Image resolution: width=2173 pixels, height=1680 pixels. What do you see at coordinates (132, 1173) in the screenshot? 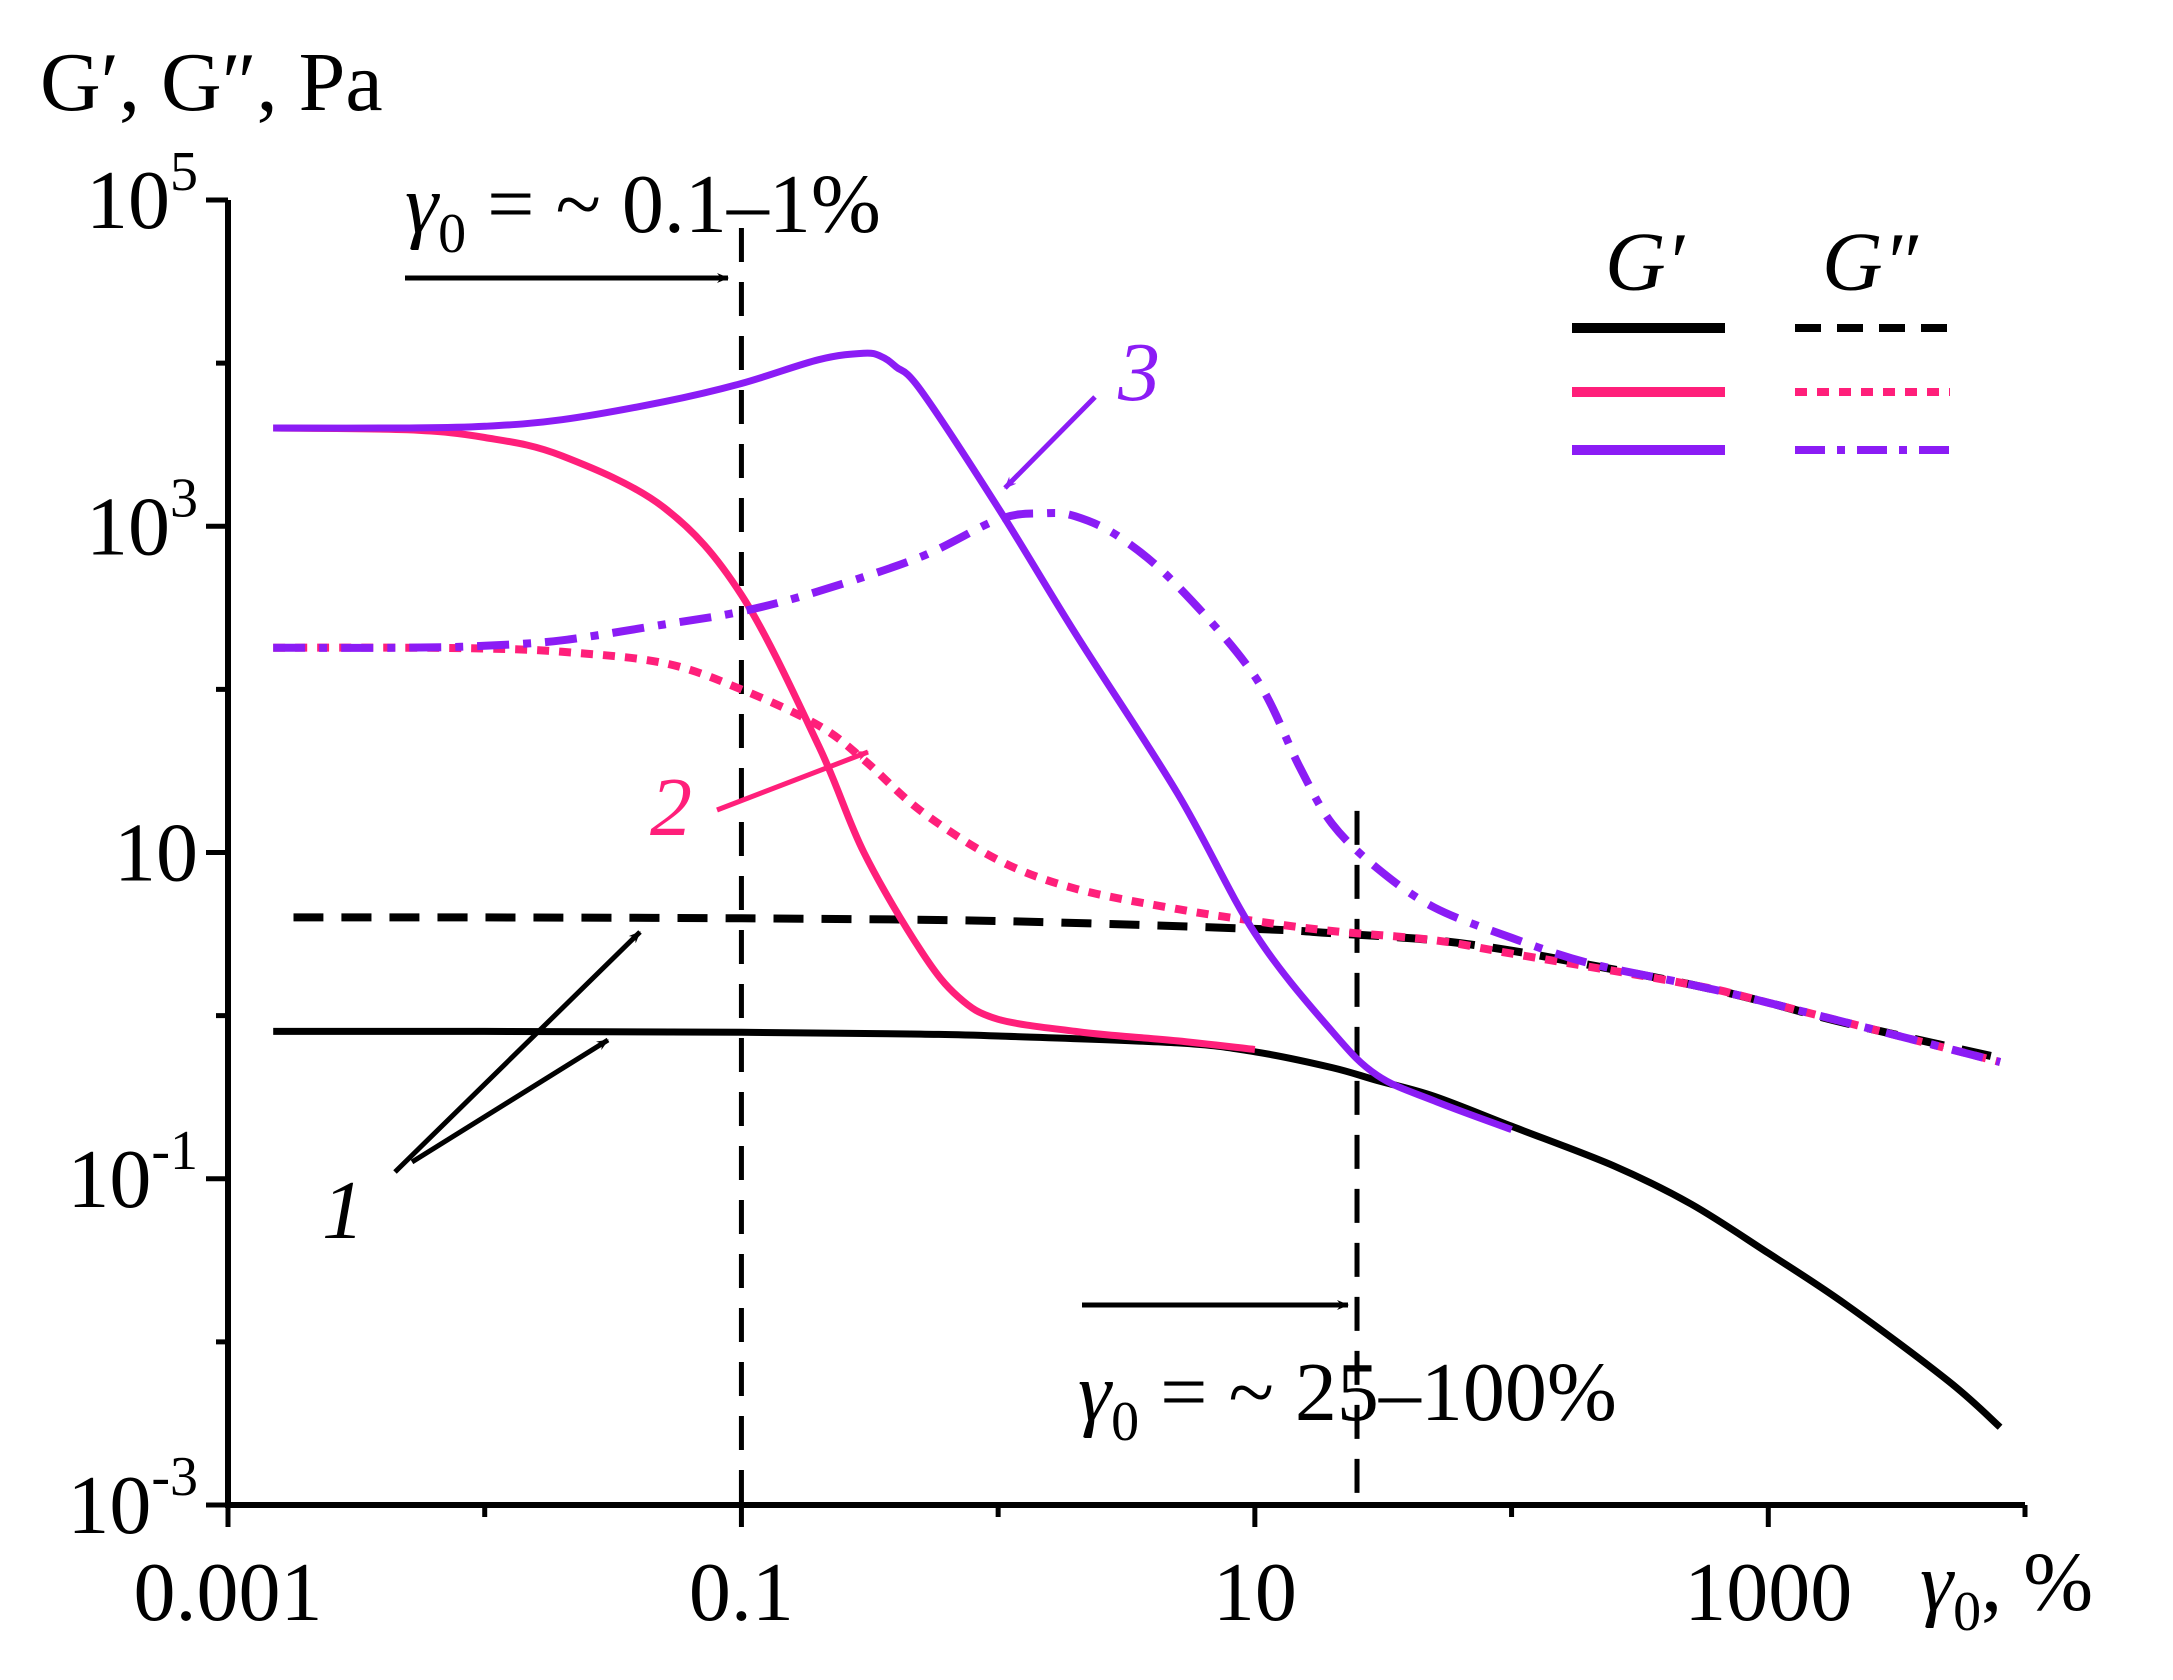
I see `y-tick-label: 10⁻¹` at bounding box center [132, 1173].